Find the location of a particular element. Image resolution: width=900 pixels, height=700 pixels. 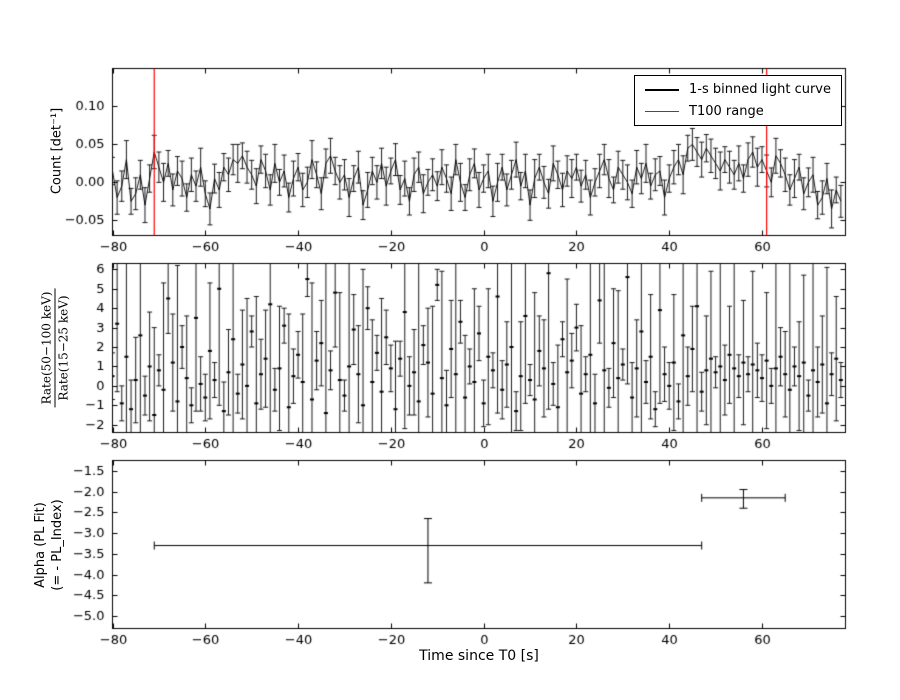

rate-ratio-fraction: Rate(50−100 keV) Rate(15−25 keV) is located at coordinates (55, 348).